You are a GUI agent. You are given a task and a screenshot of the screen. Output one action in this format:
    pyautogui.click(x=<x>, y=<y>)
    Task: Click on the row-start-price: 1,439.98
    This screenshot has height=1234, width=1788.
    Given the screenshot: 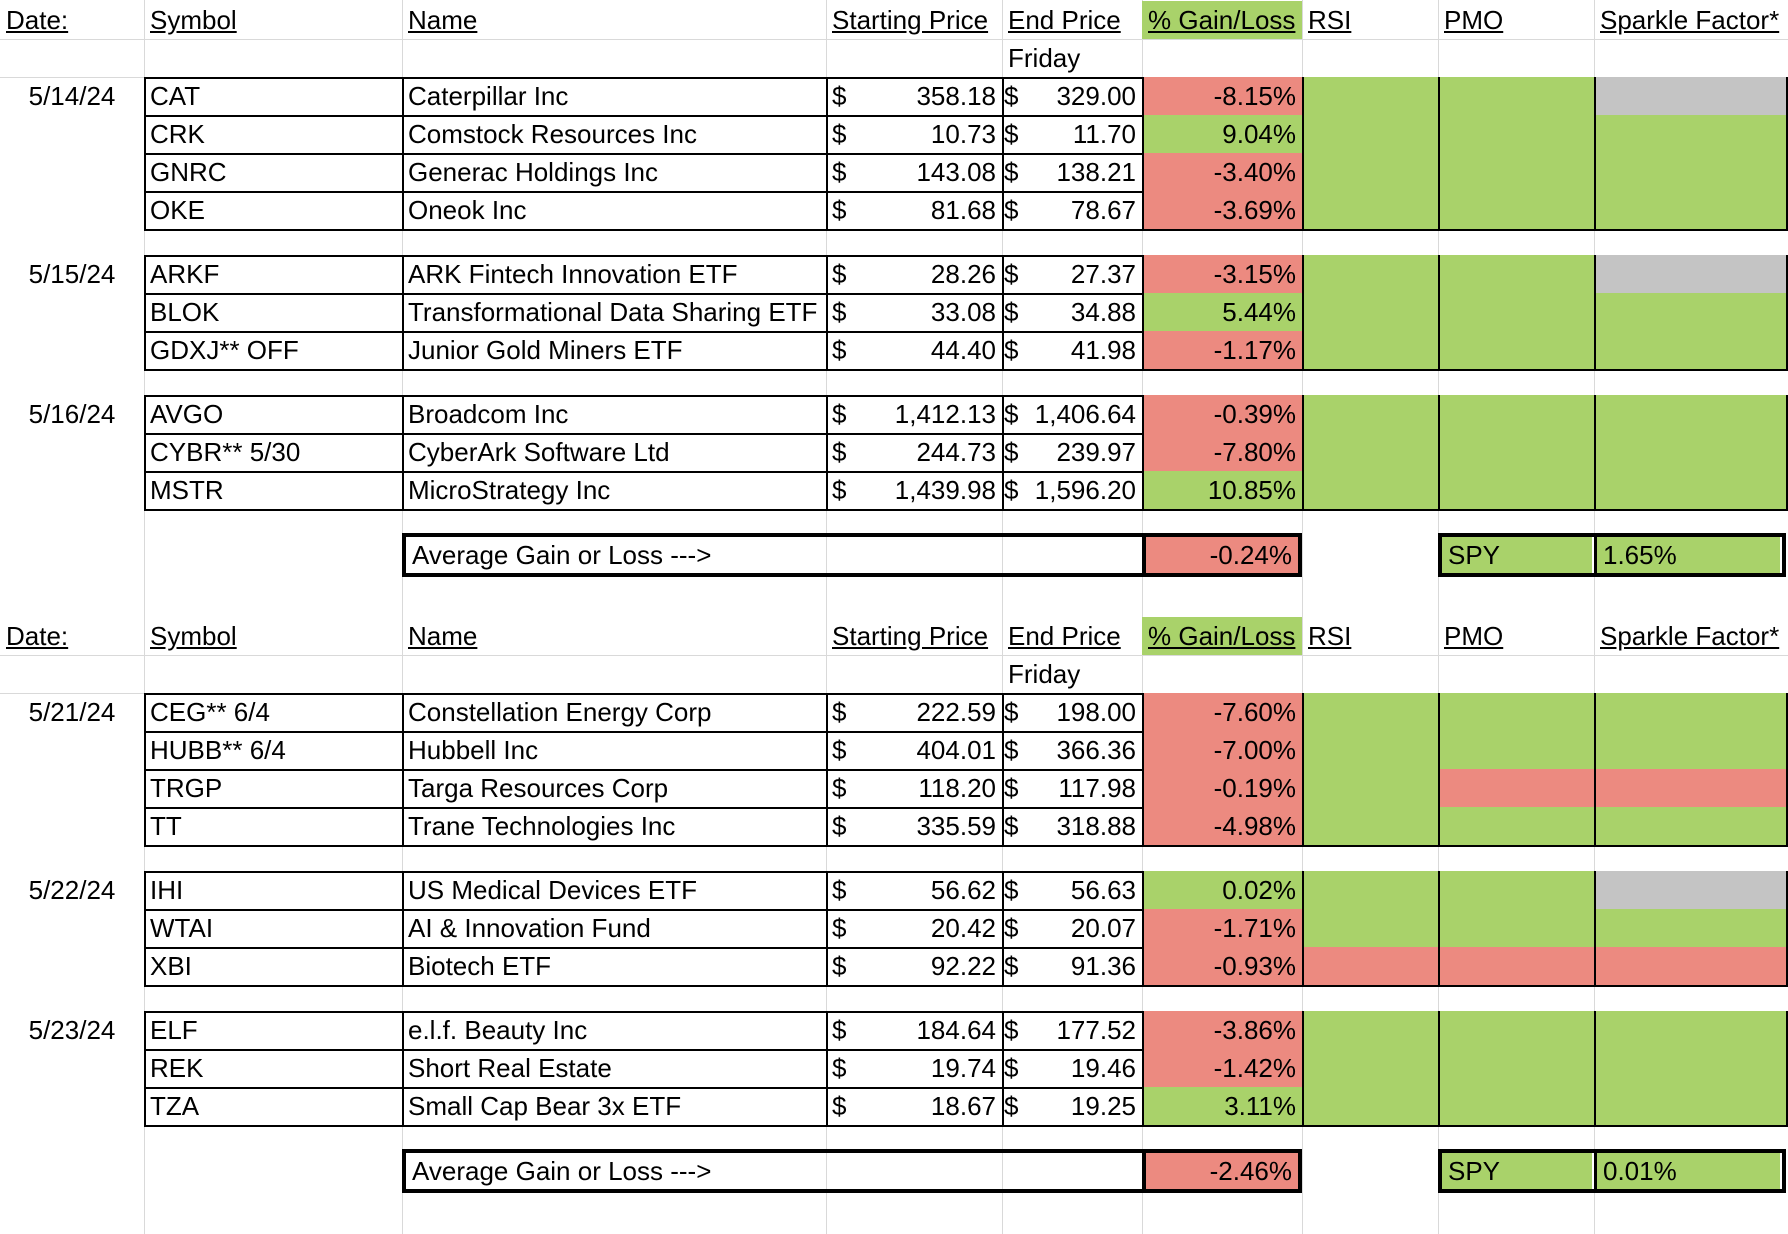 What is the action you would take?
    pyautogui.click(x=945, y=490)
    